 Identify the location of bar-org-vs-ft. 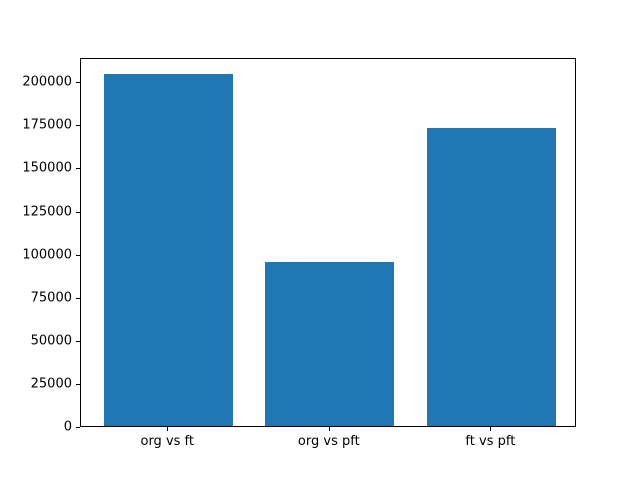
(168, 250).